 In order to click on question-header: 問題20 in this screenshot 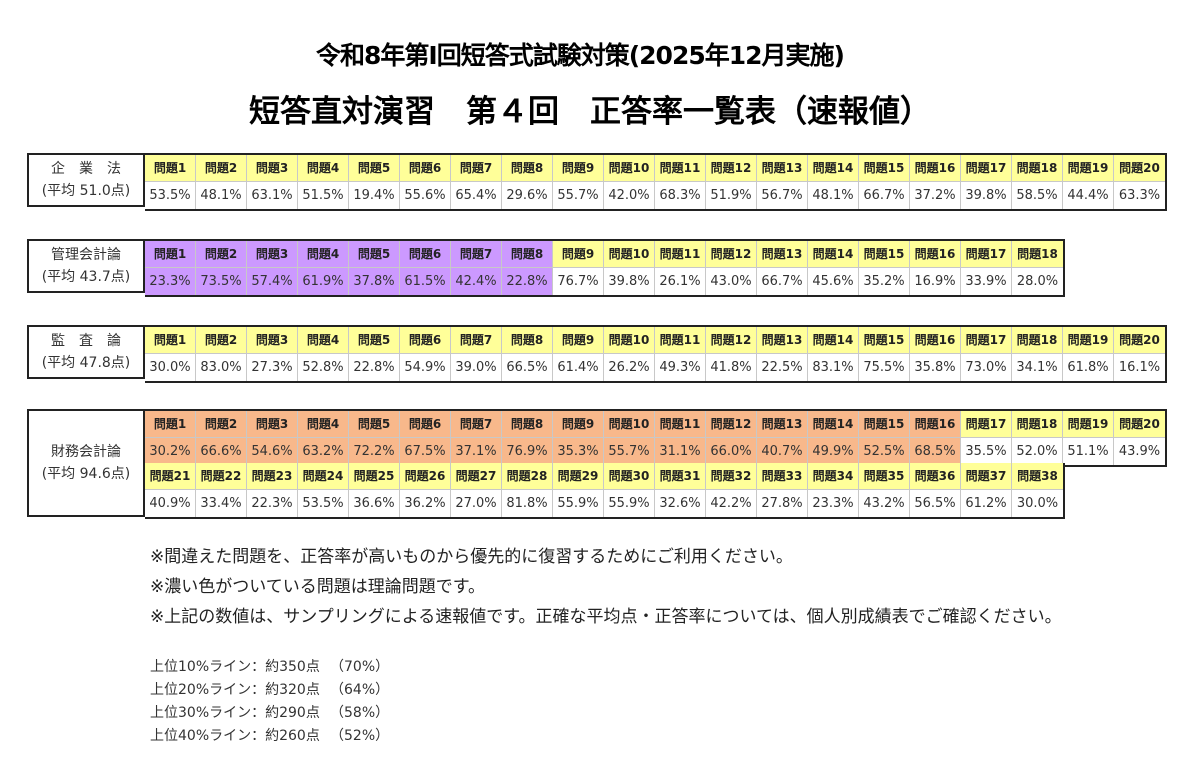, I will do `click(1139, 168)`.